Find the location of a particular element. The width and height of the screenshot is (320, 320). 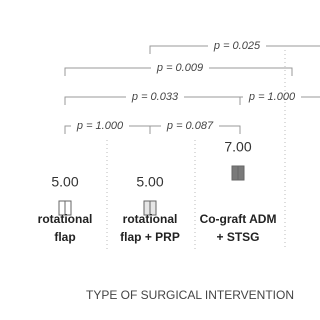

x-tick-label: flap + PRP is located at coordinates (150, 237).